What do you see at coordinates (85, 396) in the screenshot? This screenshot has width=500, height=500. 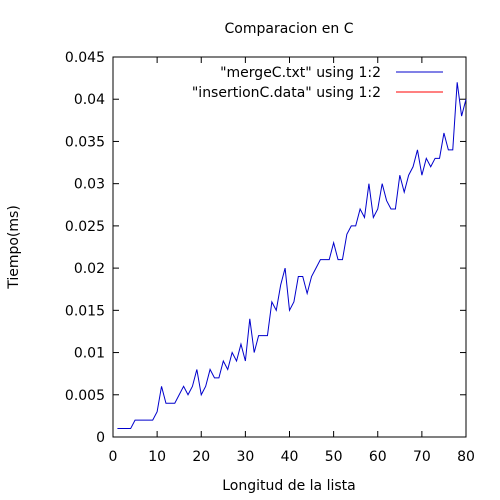 I see `y-tick-label: 0.005` at bounding box center [85, 396].